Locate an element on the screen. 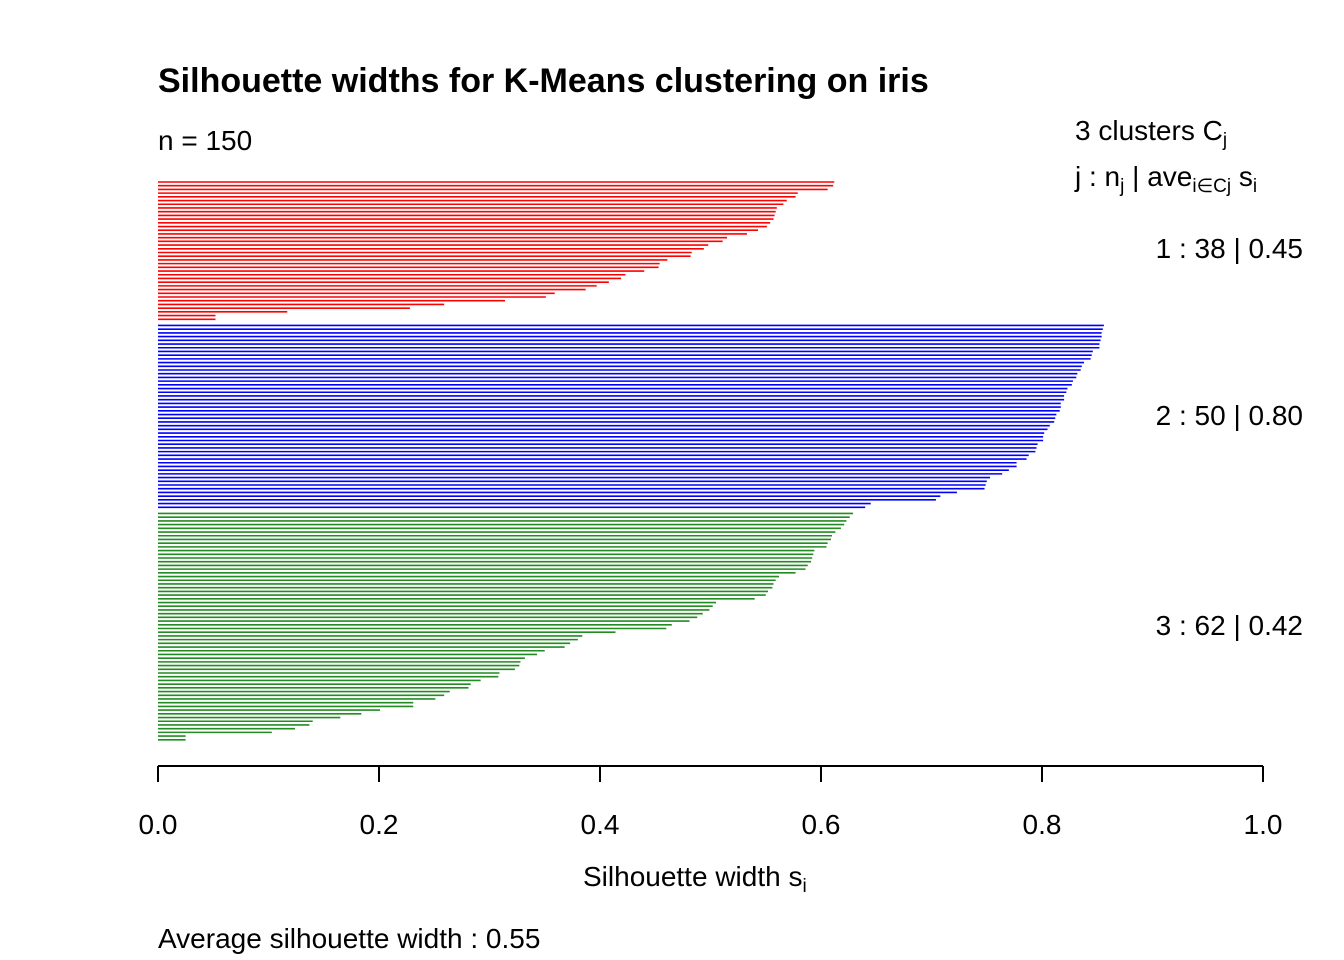  x-tick-label: 0.2 is located at coordinates (379, 824).